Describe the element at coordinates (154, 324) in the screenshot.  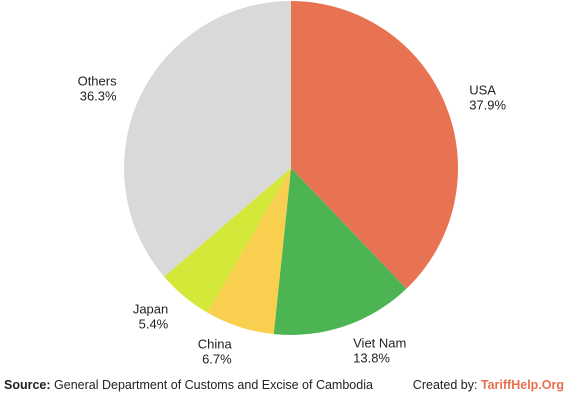
I see `slice-value-japan: 5.4%` at that location.